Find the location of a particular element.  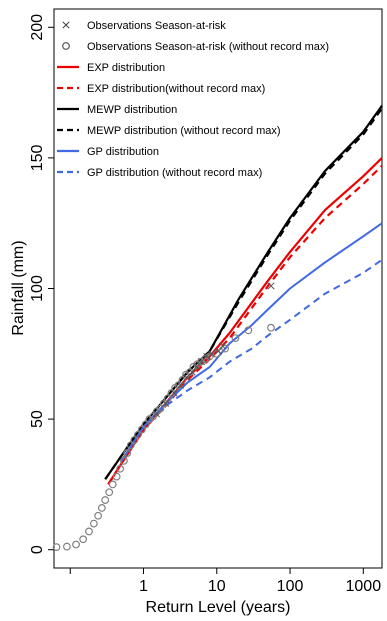

series-7-point-10-stroke-b is located at coordinates (218, 351).